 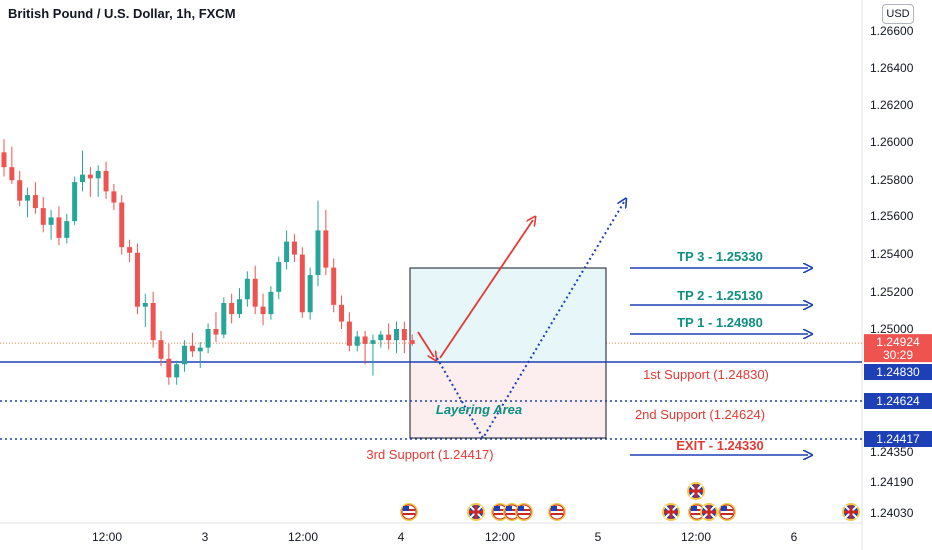 What do you see at coordinates (898, 439) in the screenshot?
I see `support3-price-tag` at bounding box center [898, 439].